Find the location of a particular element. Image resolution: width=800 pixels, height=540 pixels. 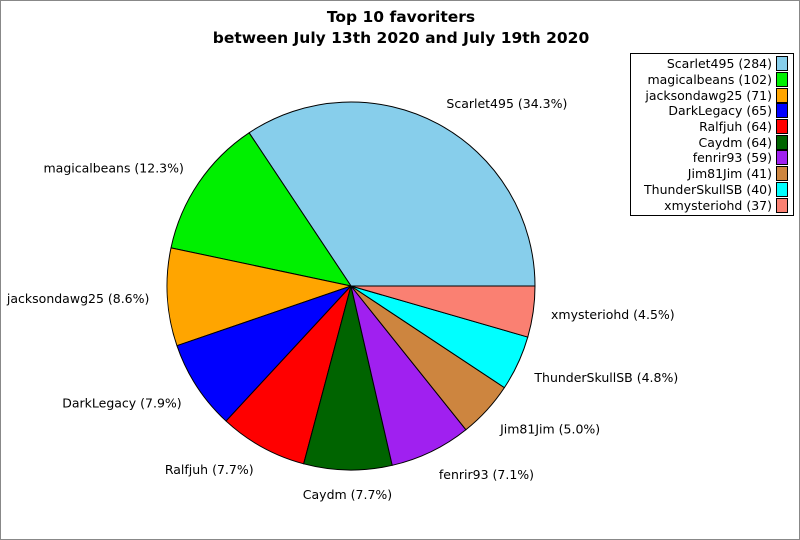

pie-slice-magicalbeans is located at coordinates (261, 209).